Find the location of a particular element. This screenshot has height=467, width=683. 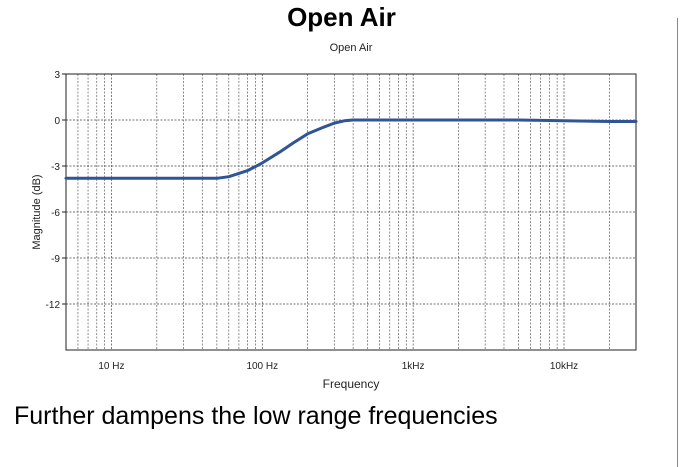

x-tick-label: 100 Hz is located at coordinates (262, 366).